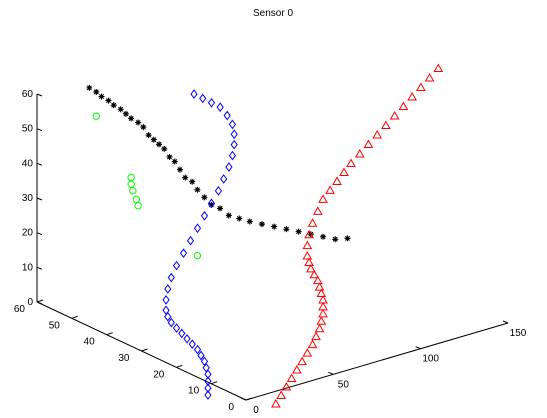 The width and height of the screenshot is (547, 418). I want to click on y-tick-label: 40, so click(90, 342).